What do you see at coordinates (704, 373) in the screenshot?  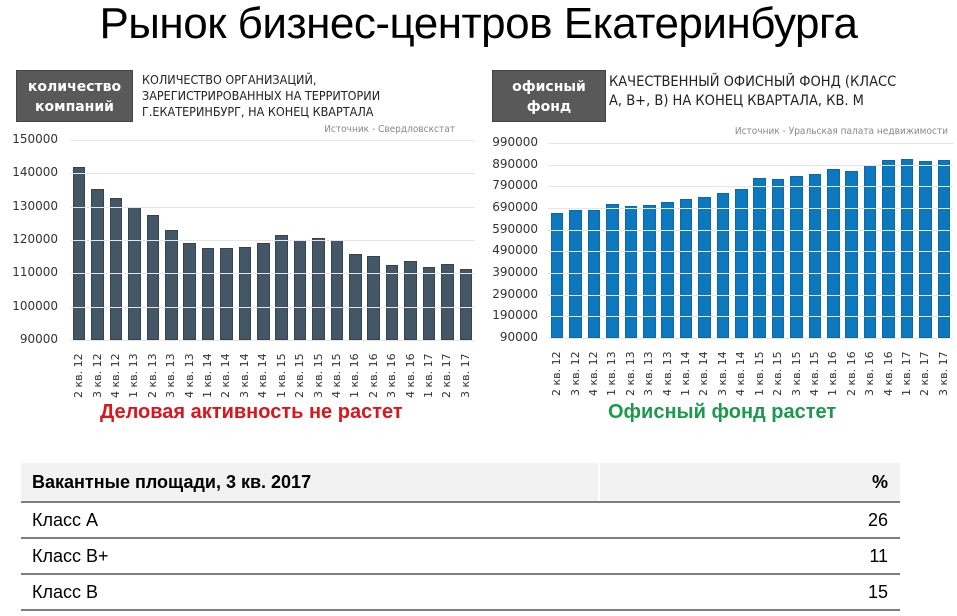 I see `x-tick-label: 2 кв. 14` at bounding box center [704, 373].